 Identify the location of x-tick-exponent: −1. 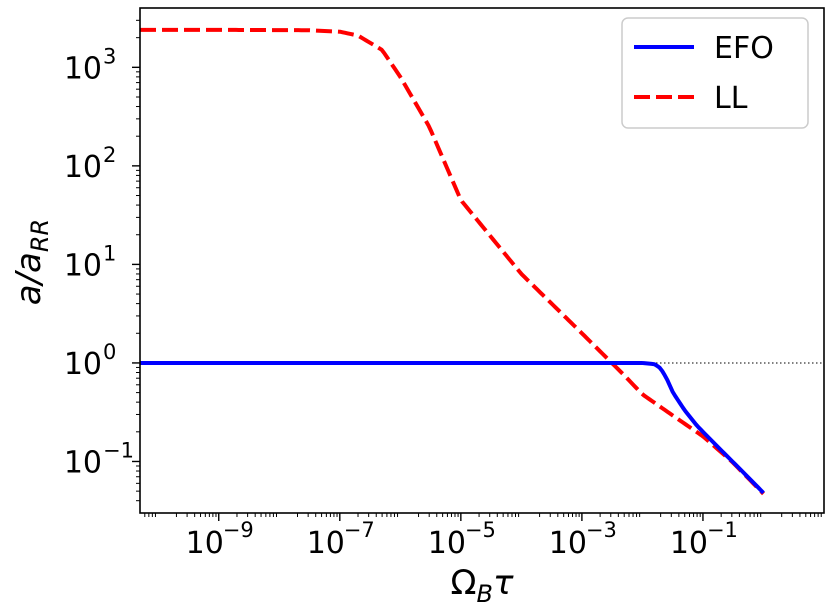
(722, 530).